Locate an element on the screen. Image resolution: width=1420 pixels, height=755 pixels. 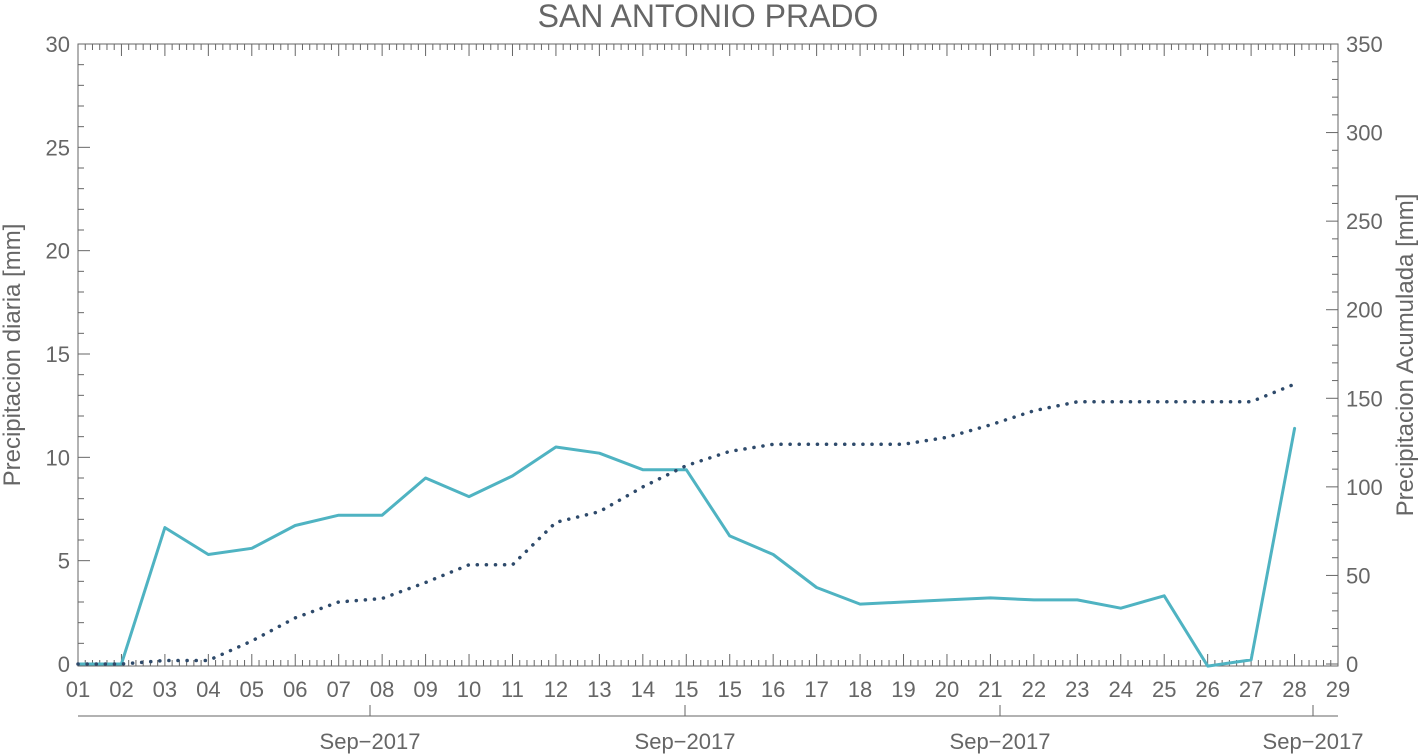
left-tick-label: 15 is located at coordinates (58, 354).